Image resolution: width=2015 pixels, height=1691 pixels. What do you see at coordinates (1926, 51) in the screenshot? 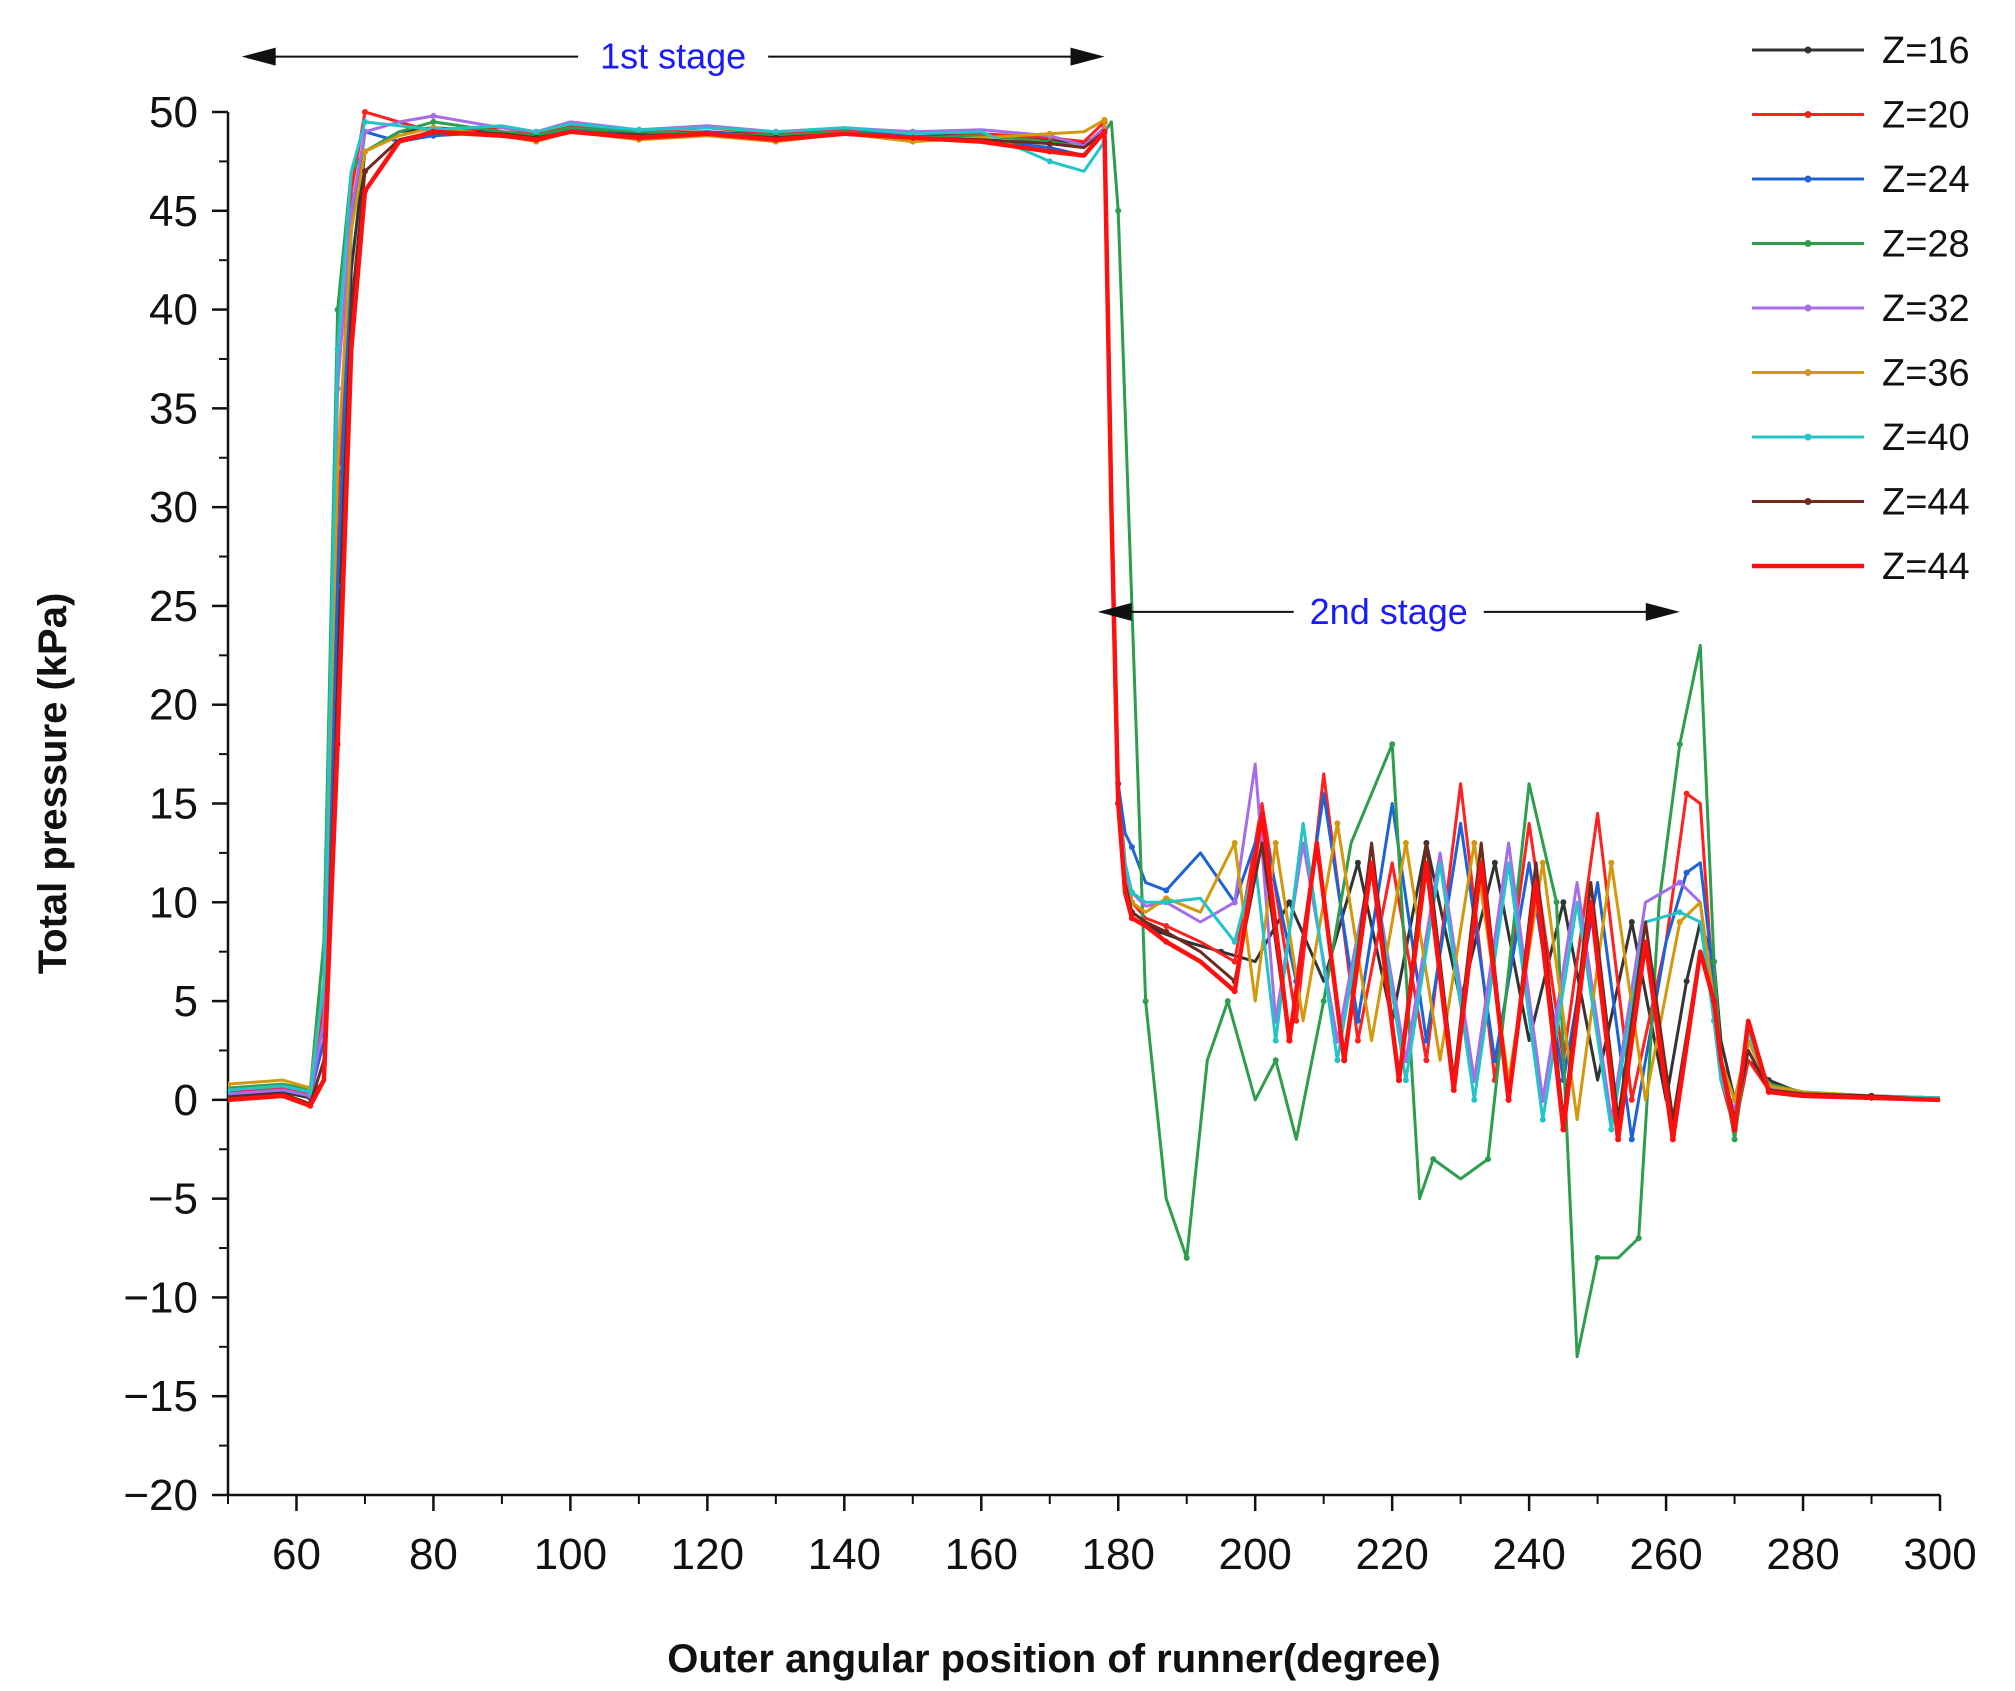
I see `legend-label: Z=16` at bounding box center [1926, 51].